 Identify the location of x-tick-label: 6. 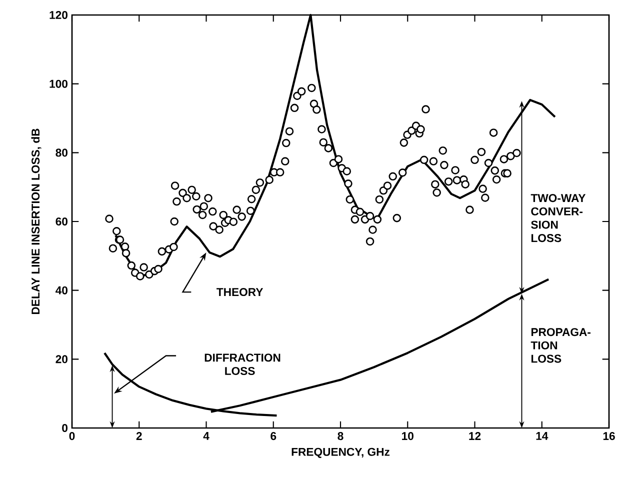
(273, 436).